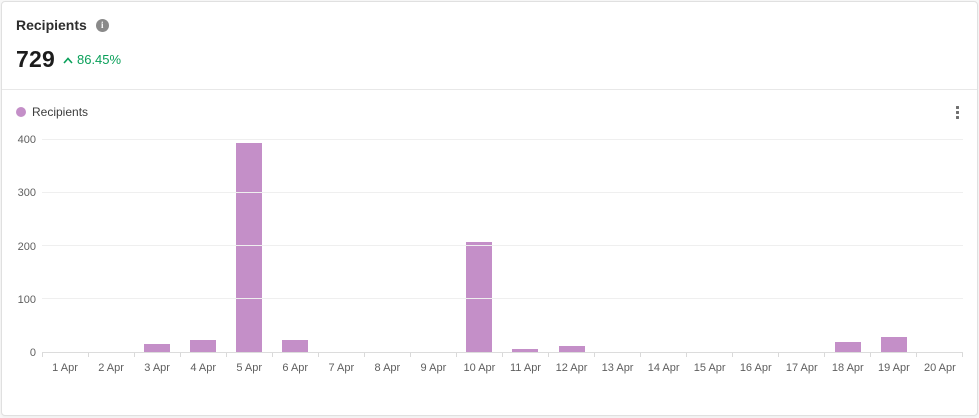 This screenshot has height=418, width=979. What do you see at coordinates (940, 368) in the screenshot?
I see `x-tick-label: 20 Apr` at bounding box center [940, 368].